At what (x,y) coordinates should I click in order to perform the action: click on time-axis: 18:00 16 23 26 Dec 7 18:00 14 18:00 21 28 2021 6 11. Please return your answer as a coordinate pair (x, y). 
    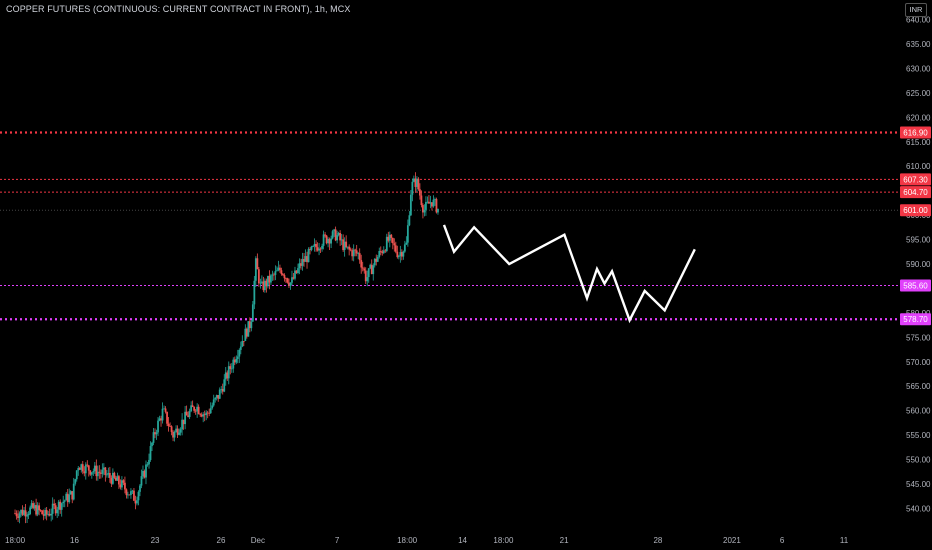
    Looking at the image, I should click on (427, 540).